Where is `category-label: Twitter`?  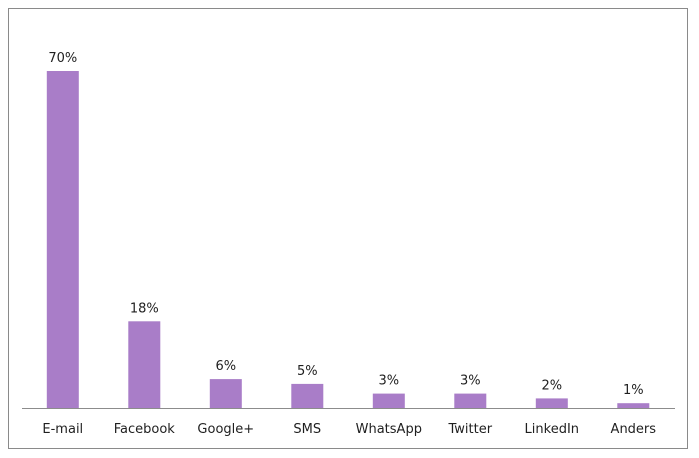 category-label: Twitter is located at coordinates (470, 429).